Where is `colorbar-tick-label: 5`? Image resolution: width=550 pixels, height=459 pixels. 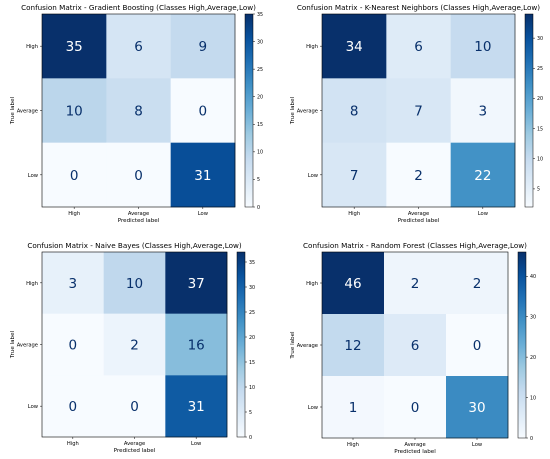
colorbar-tick-label: 5 is located at coordinates (538, 190).